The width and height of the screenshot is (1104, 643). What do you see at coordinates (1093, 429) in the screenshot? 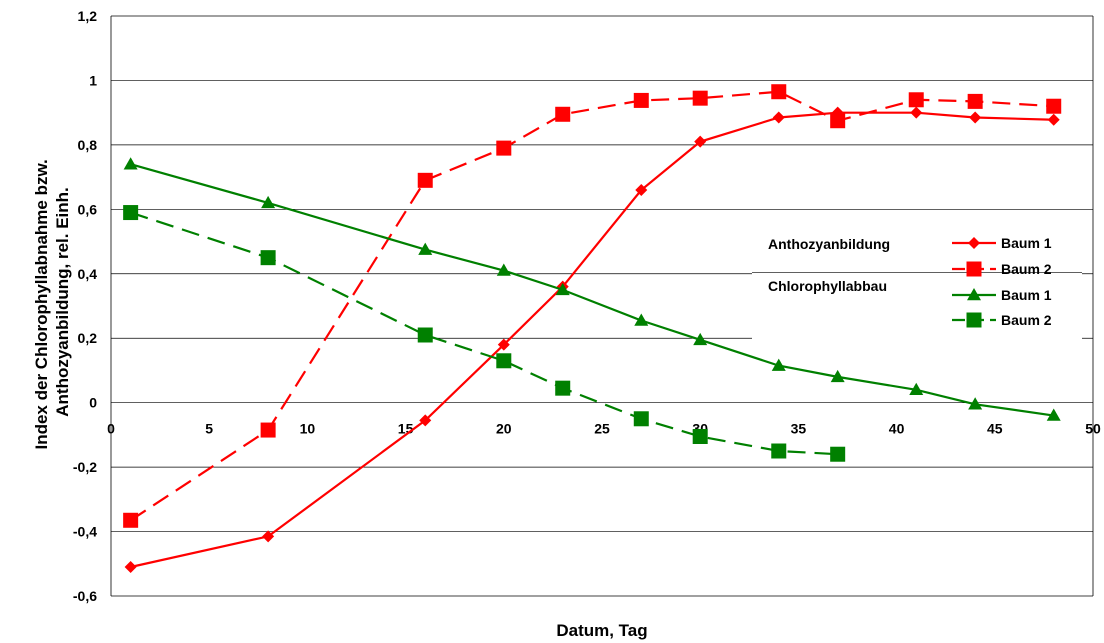
I see `x-tick-label-10: 50` at bounding box center [1093, 429].